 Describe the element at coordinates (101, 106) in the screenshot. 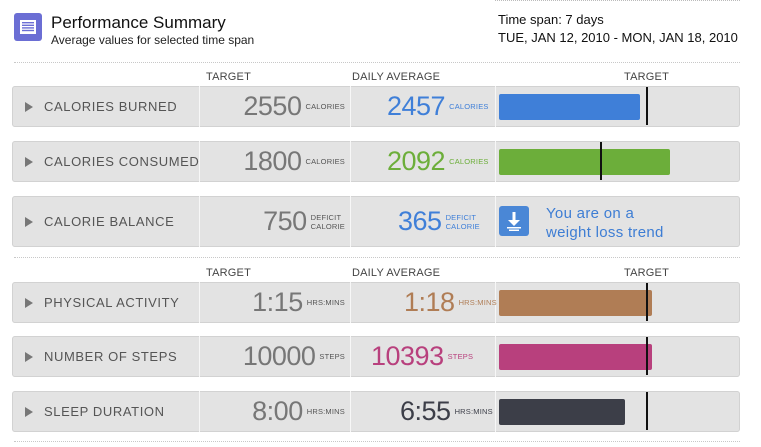

I see `row-label: CALORIES BURNED` at that location.